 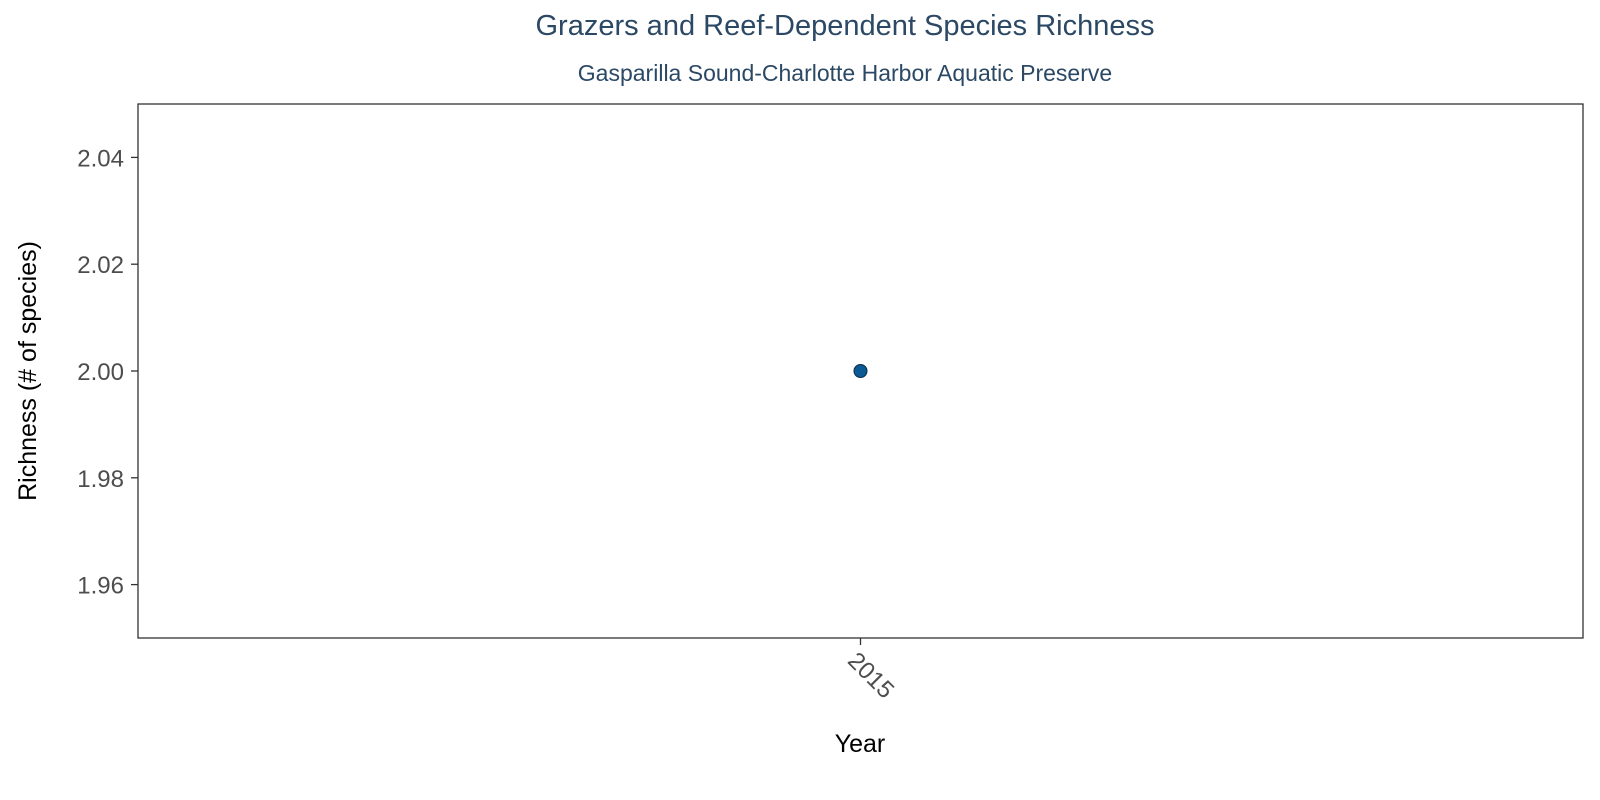 What do you see at coordinates (100, 158) in the screenshot?
I see `y-tick-label: 2.04` at bounding box center [100, 158].